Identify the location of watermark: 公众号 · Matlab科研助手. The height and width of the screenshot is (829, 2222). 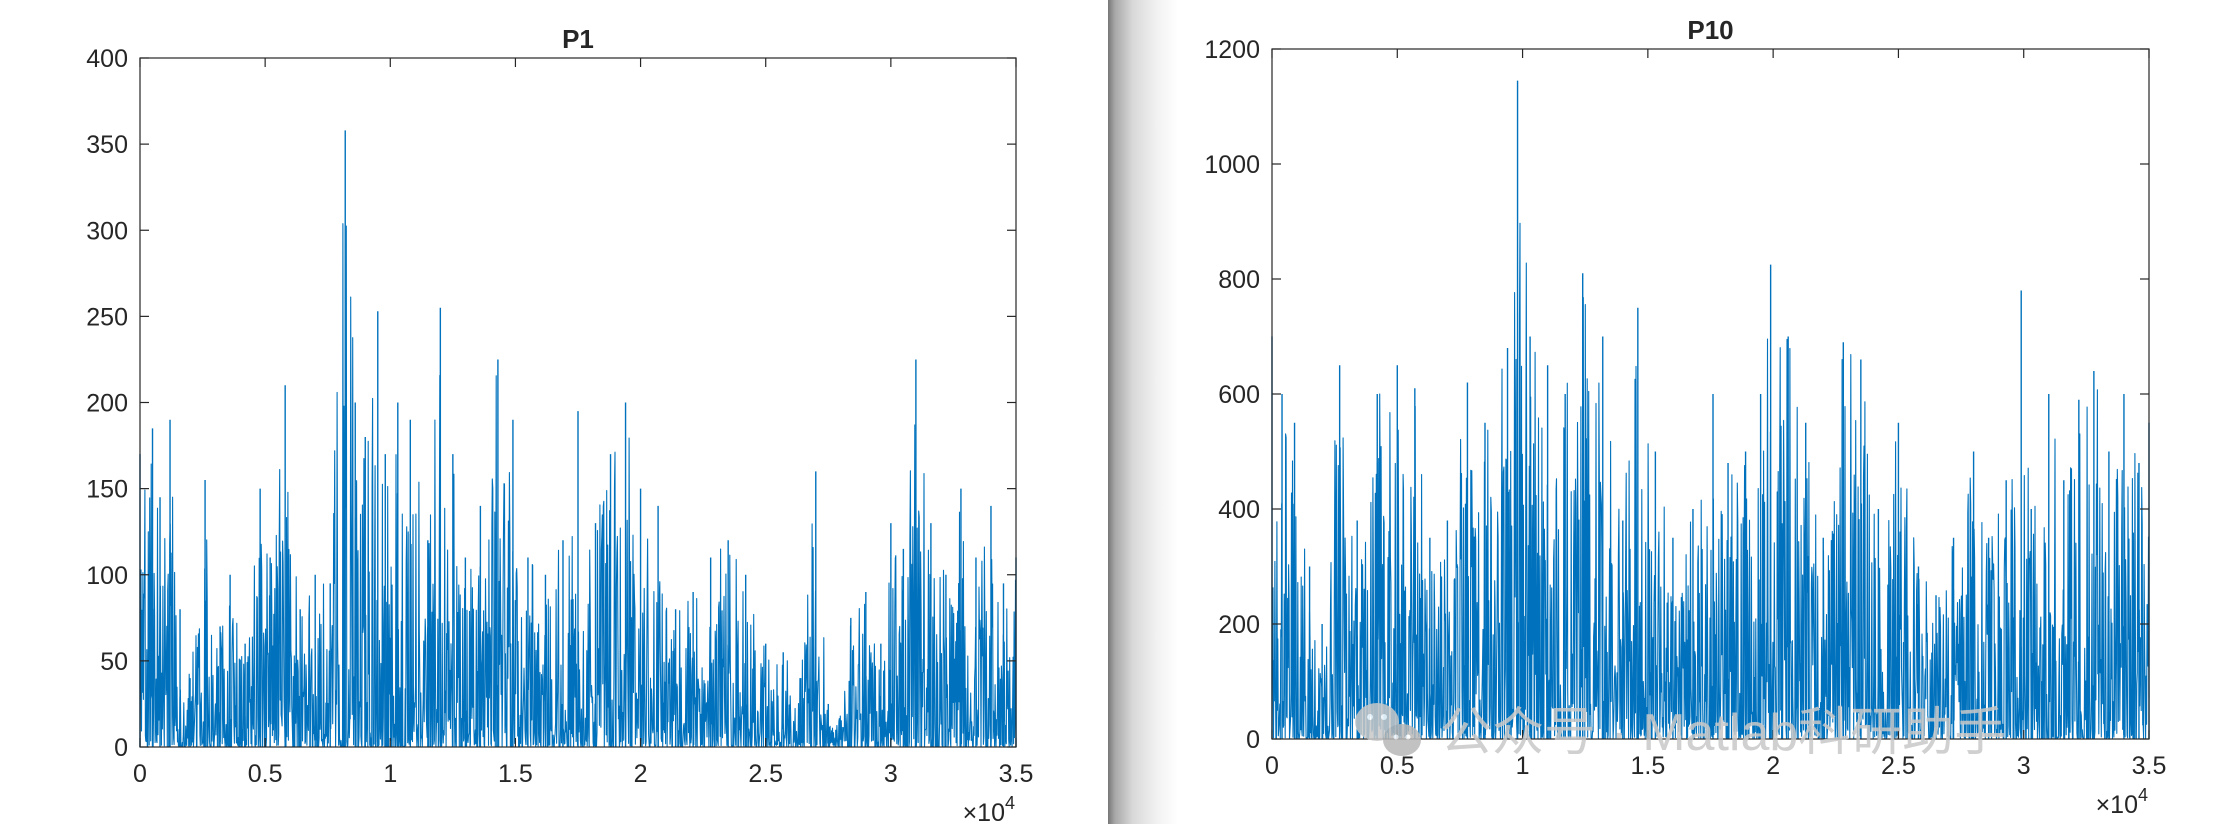
(1680, 732).